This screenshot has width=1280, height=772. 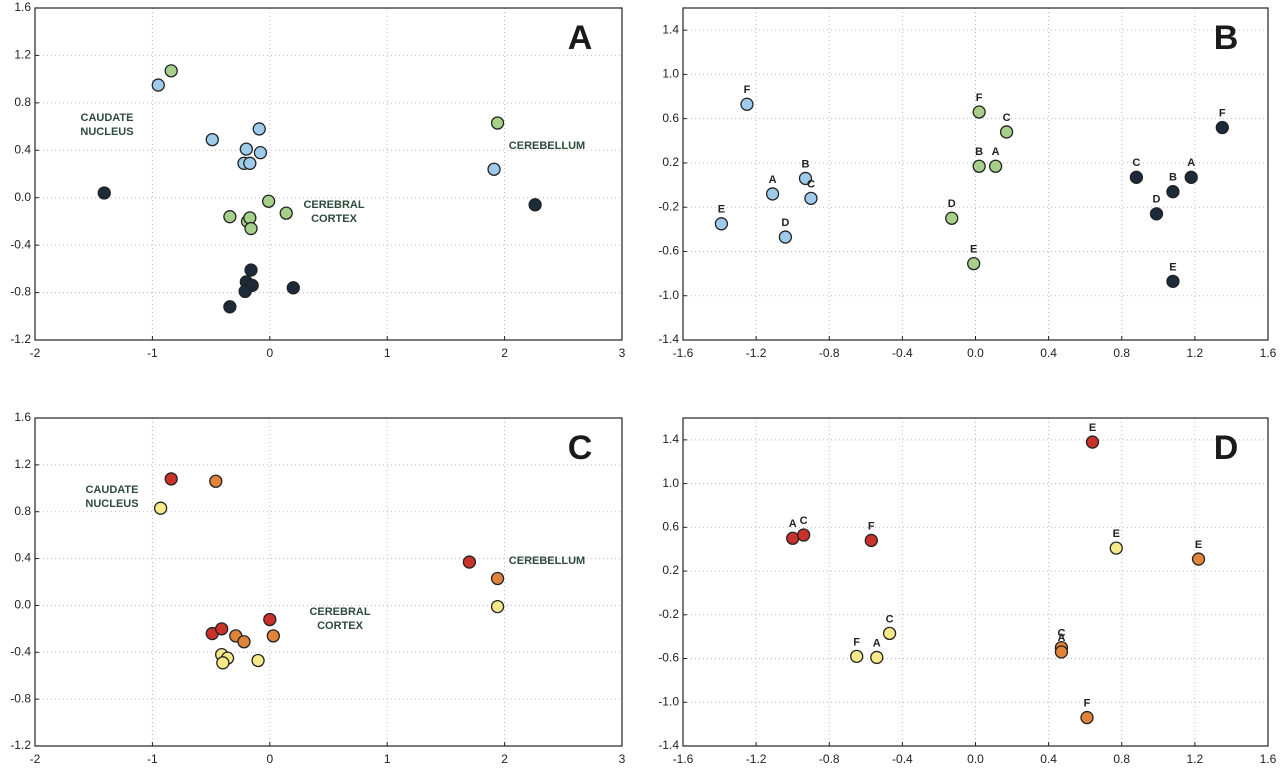 I want to click on y-tick-label: 1.4, so click(x=670, y=439).